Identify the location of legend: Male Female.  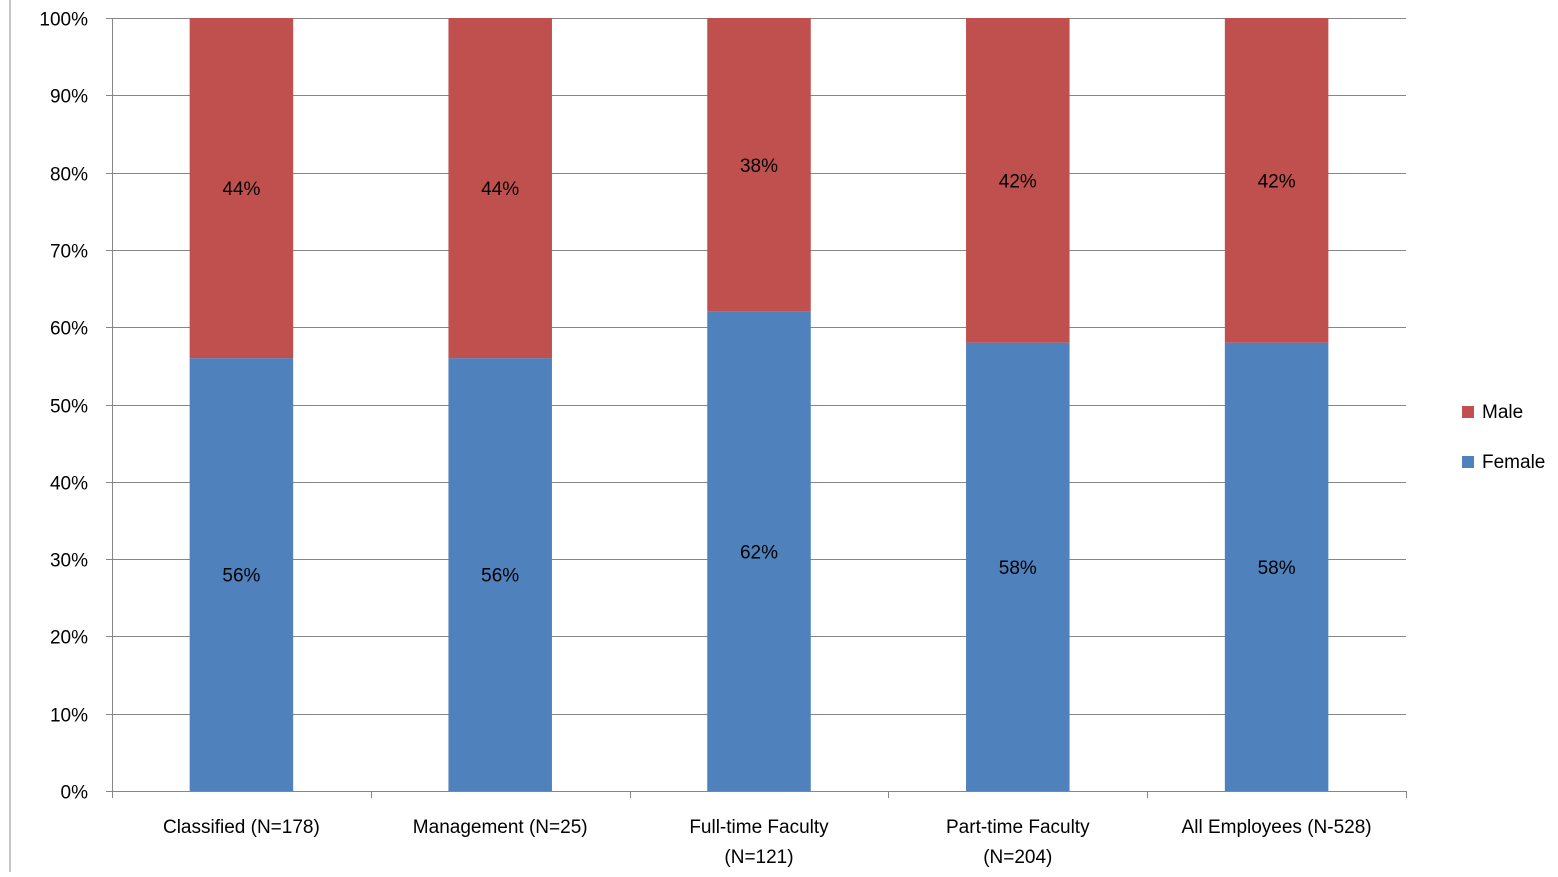
(1503, 437).